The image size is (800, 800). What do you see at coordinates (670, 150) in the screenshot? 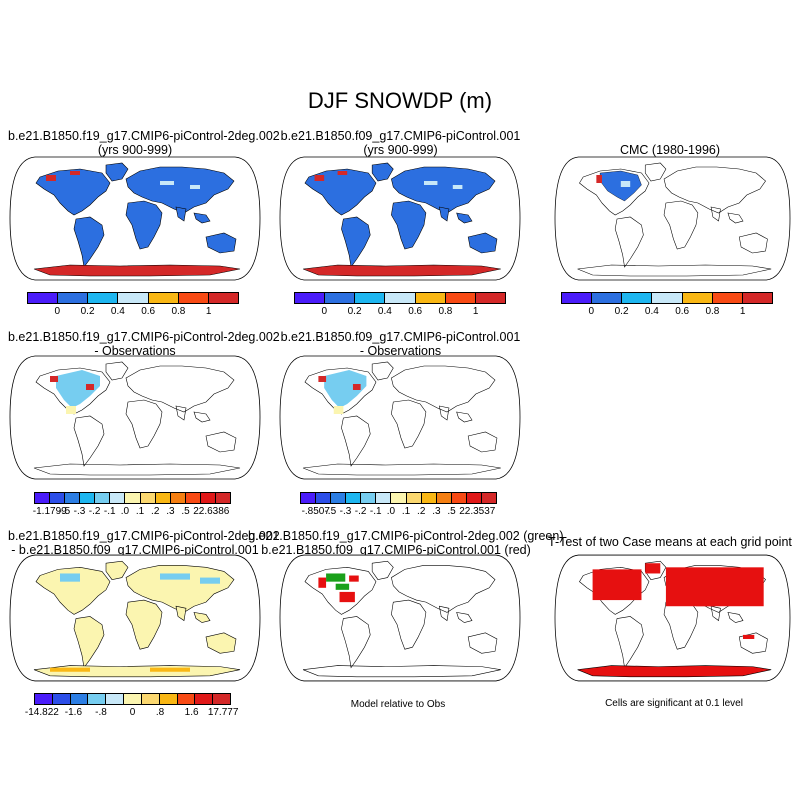
I see `panel-3-title: CMC (1980-1996)` at bounding box center [670, 150].